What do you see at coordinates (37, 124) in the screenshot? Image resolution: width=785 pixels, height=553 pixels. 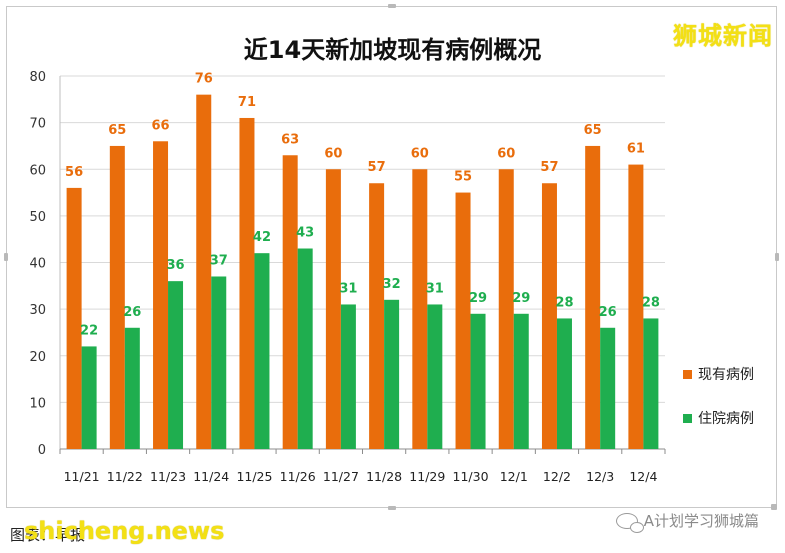 I see `y-tick-label: 70` at bounding box center [37, 124].